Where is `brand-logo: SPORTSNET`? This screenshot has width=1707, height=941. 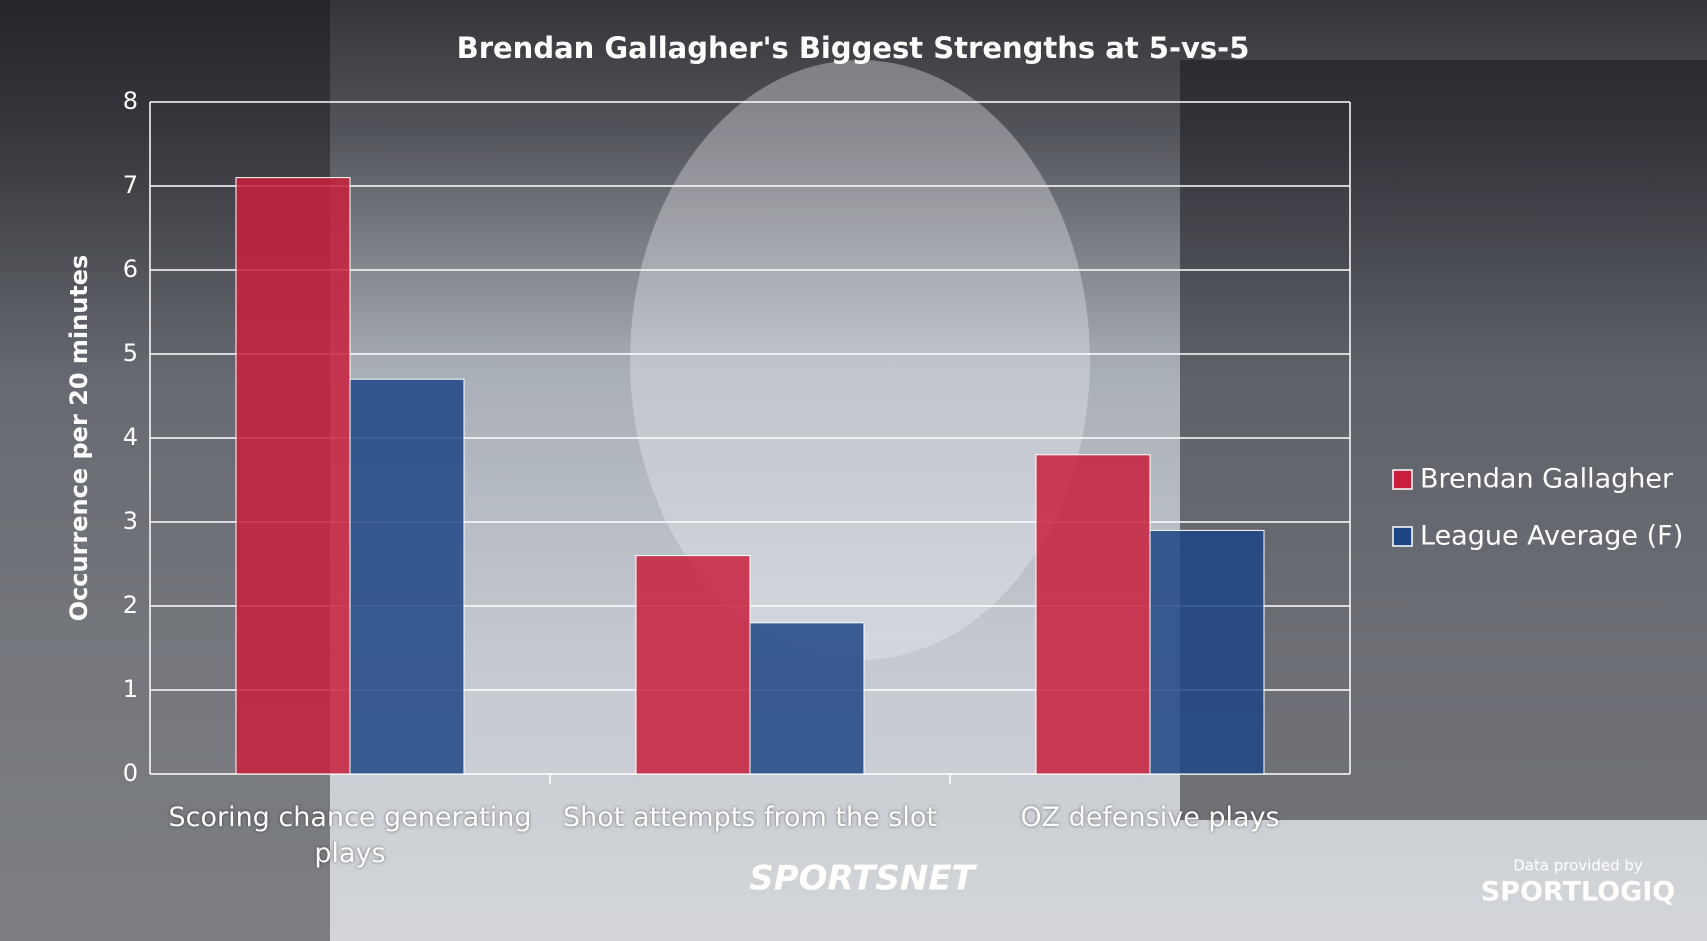 brand-logo: SPORTSNET is located at coordinates (863, 879).